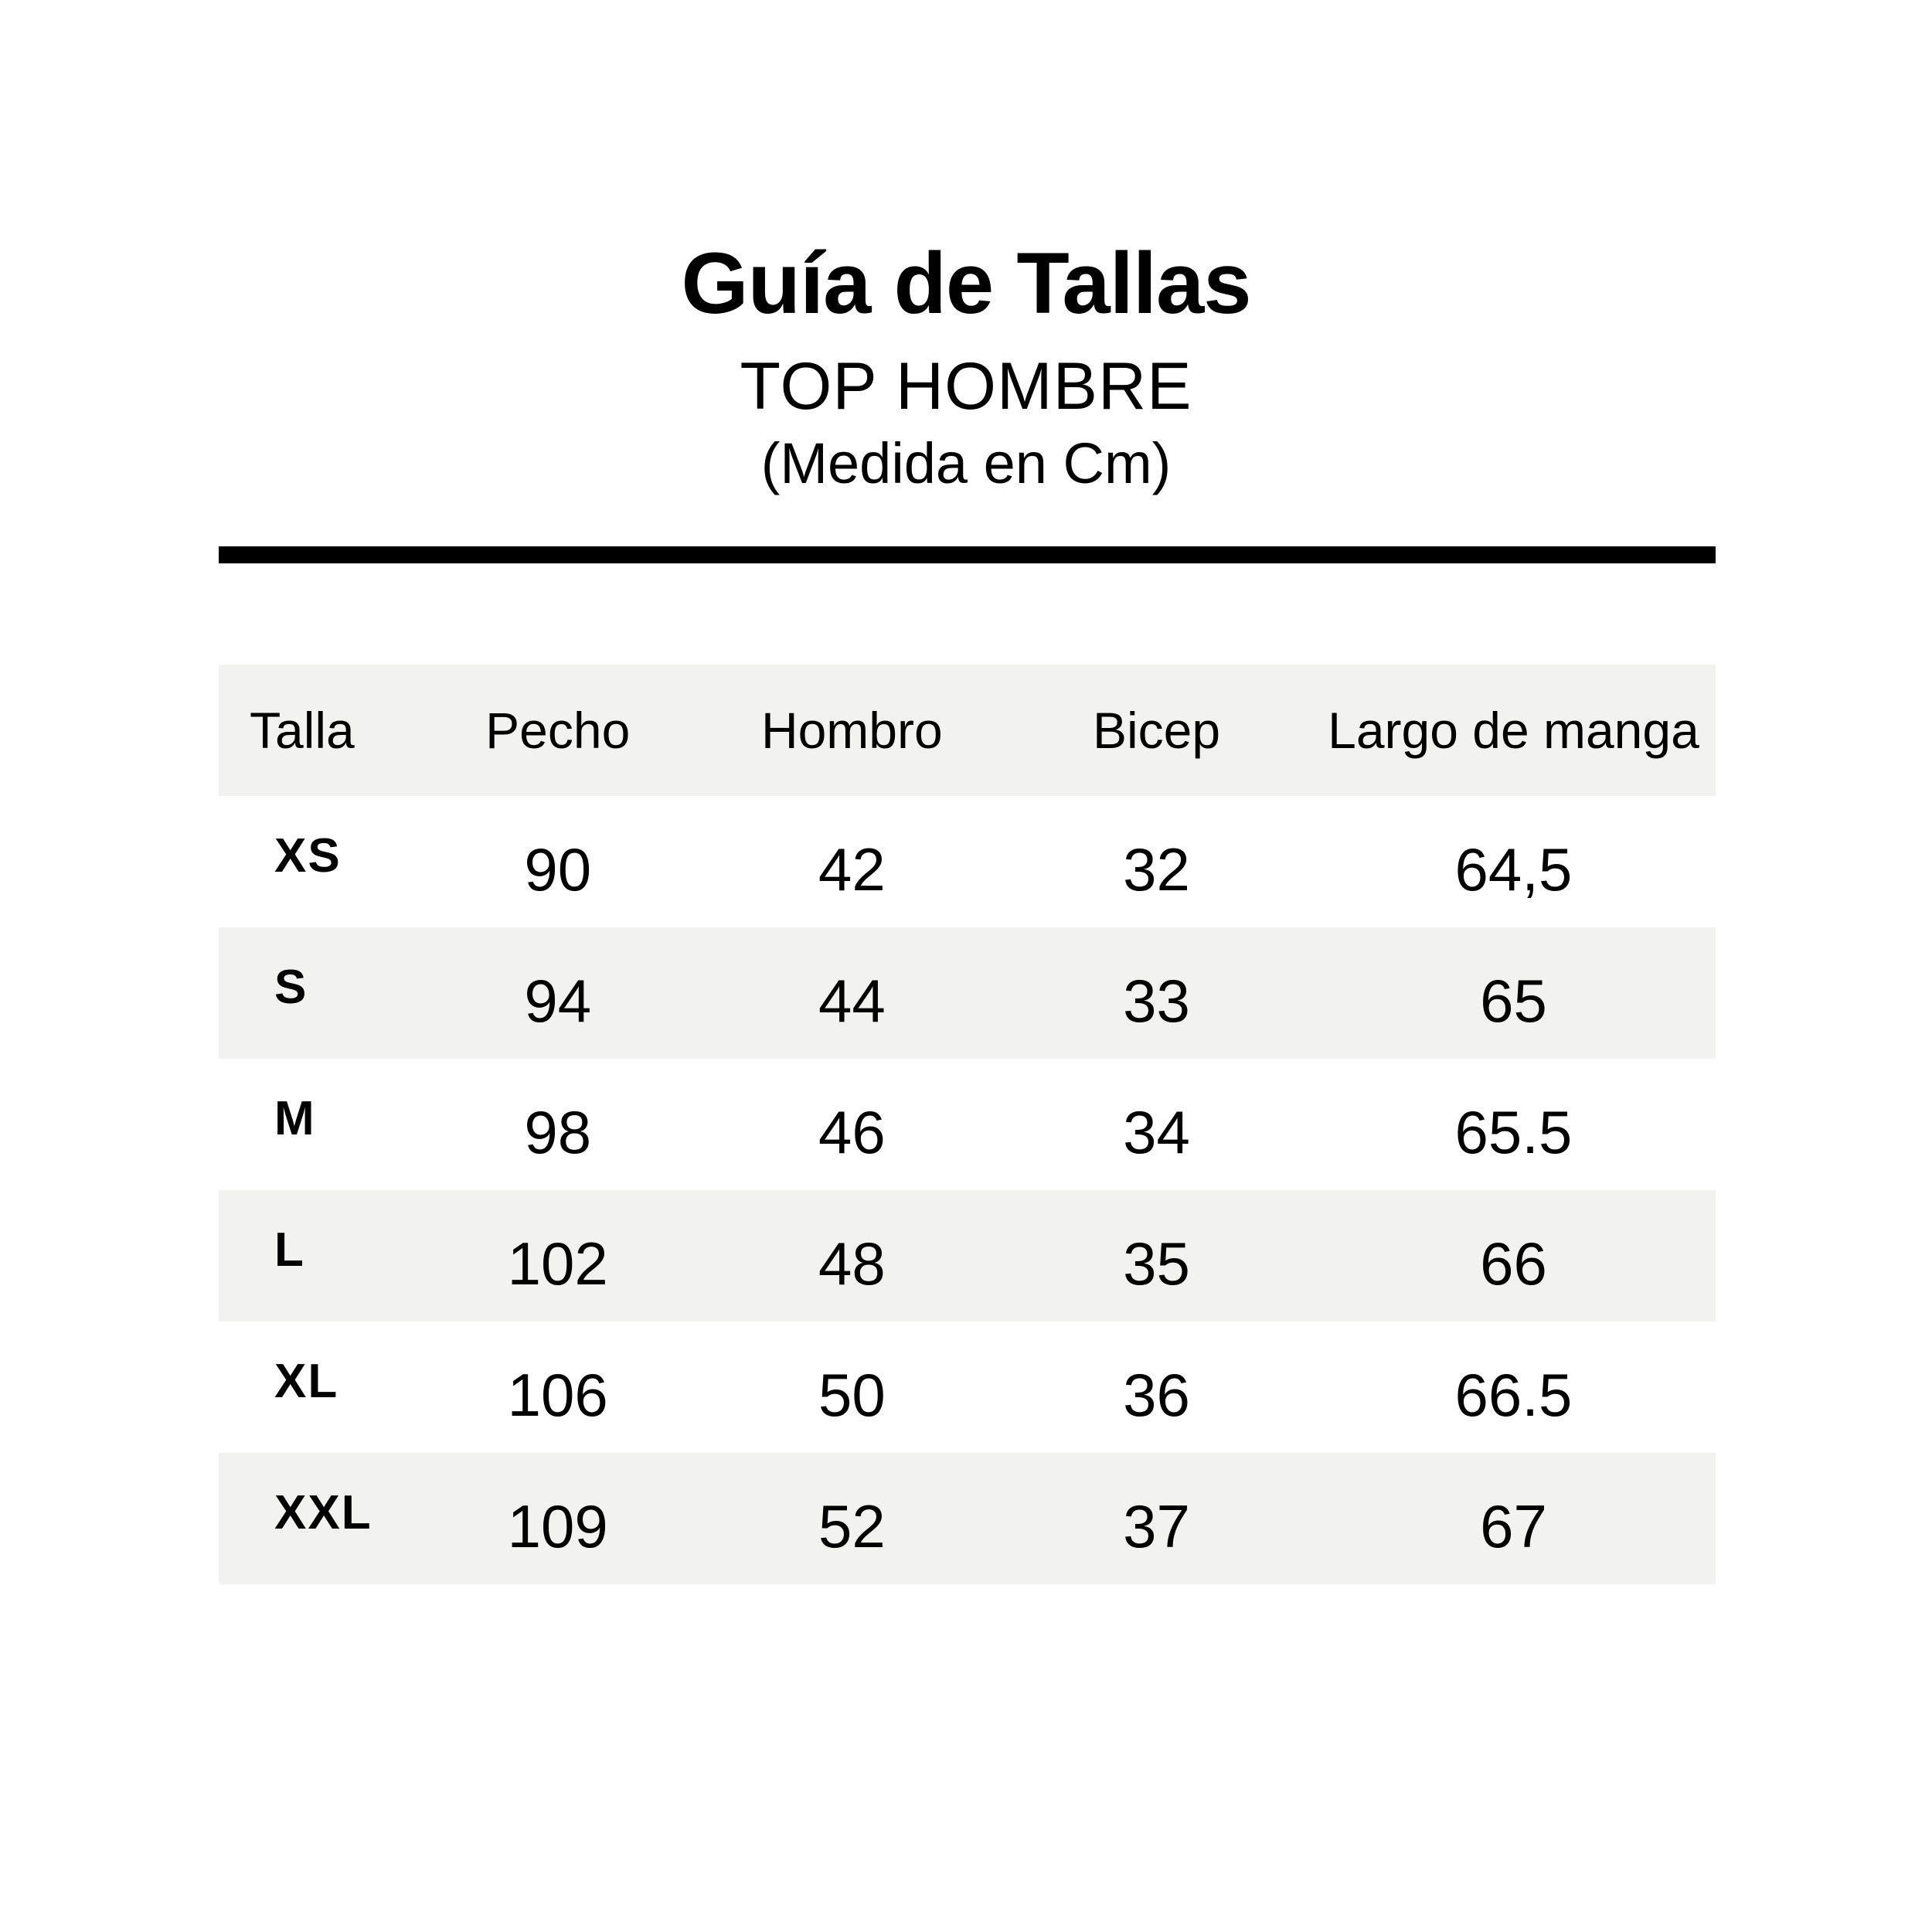 Image resolution: width=1932 pixels, height=1932 pixels. What do you see at coordinates (1156, 1000) in the screenshot?
I see `bicep-value: 33` at bounding box center [1156, 1000].